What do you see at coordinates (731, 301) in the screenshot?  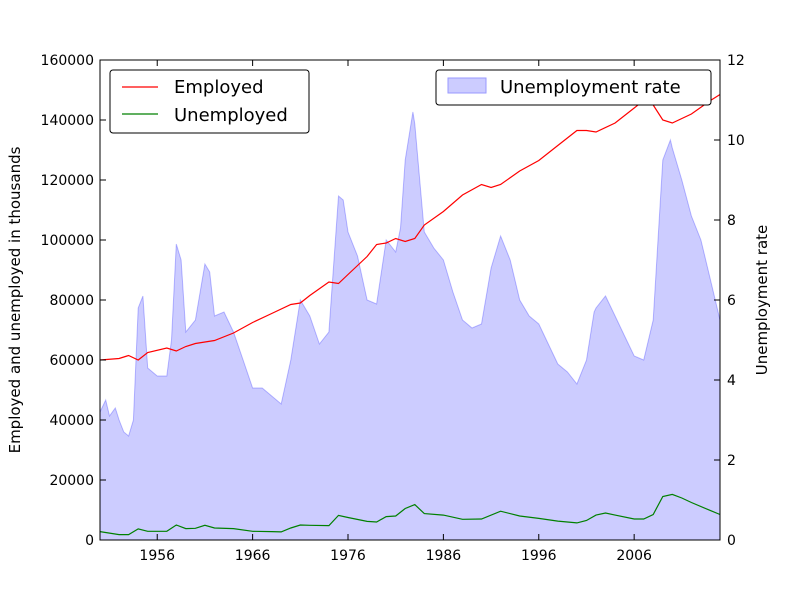 I see `right-tick-label: 6` at bounding box center [731, 301].